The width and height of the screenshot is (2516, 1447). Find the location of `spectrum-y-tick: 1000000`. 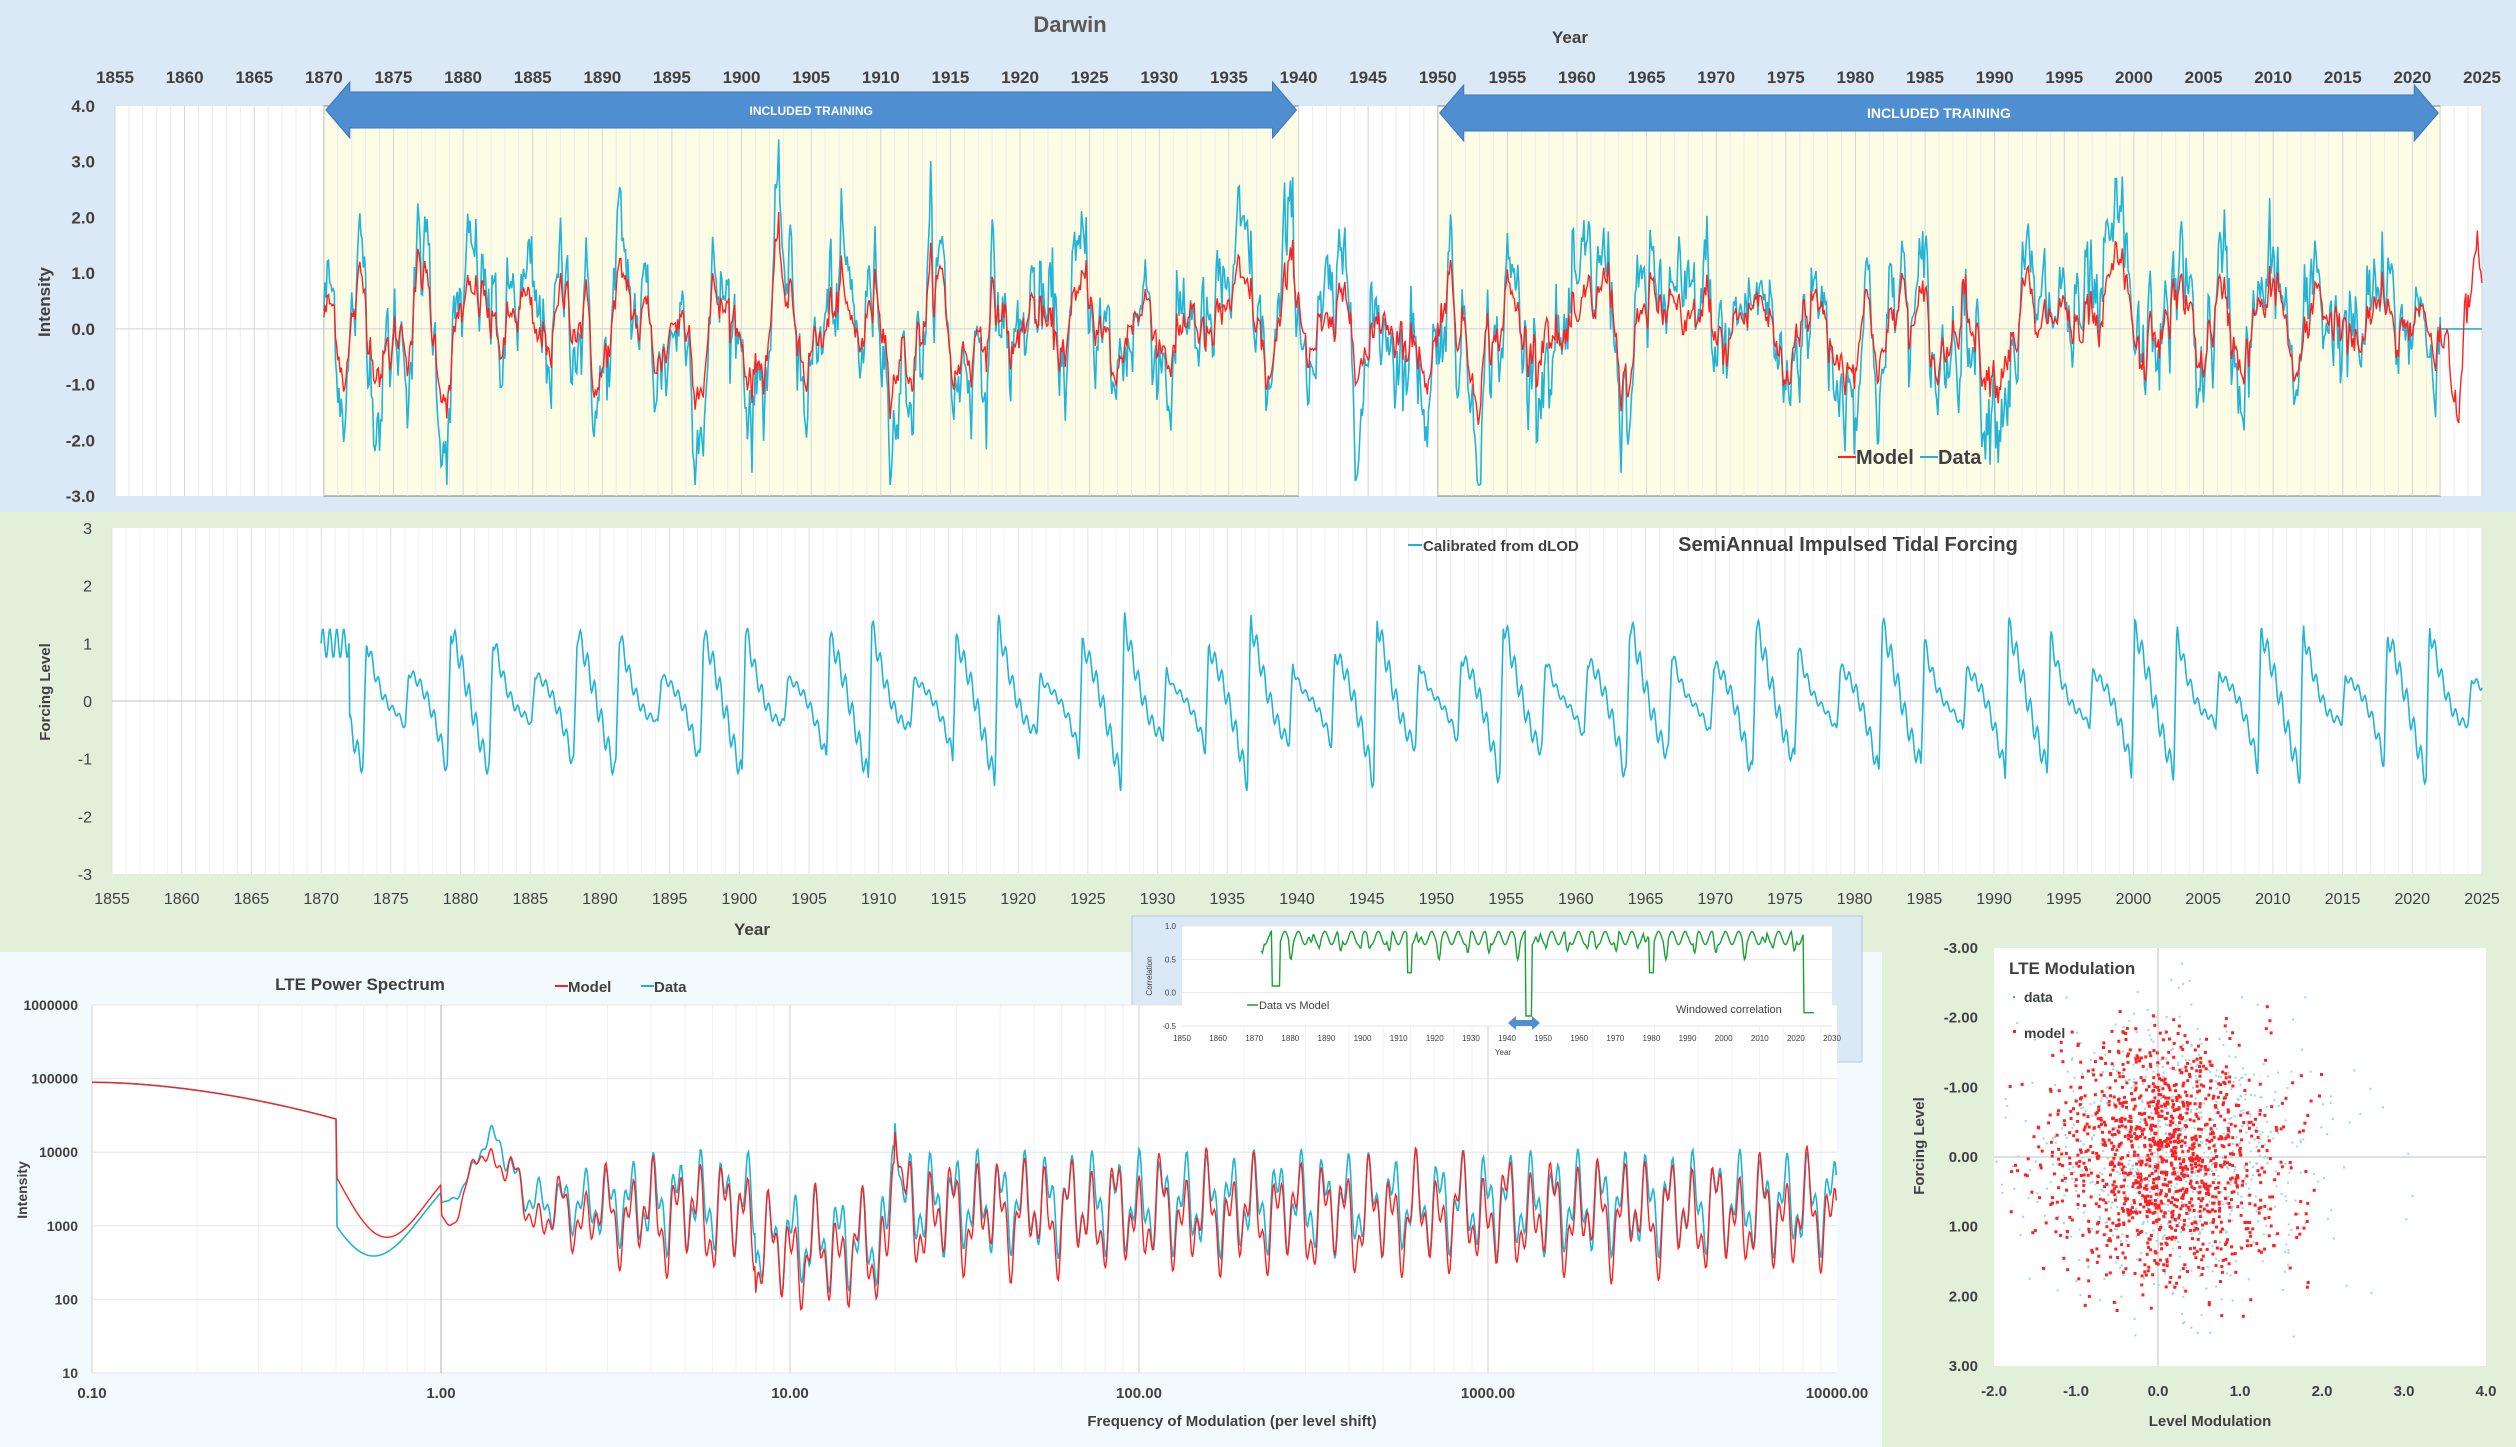

spectrum-y-tick: 1000000 is located at coordinates (50, 1005).